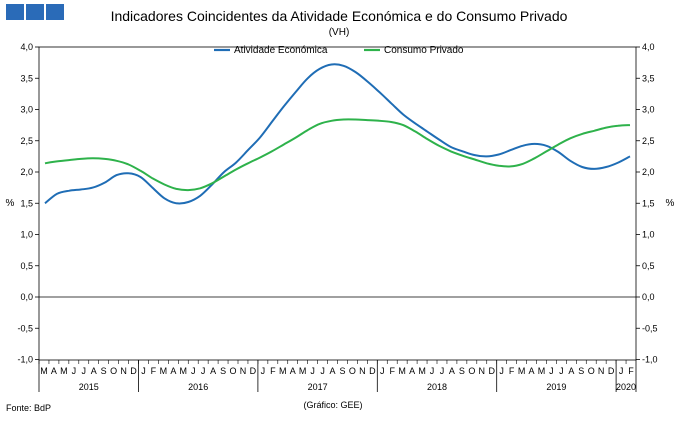 The width and height of the screenshot is (680, 421). Describe the element at coordinates (26, 78) in the screenshot. I see `y-tick-label-left: 3,5` at that location.